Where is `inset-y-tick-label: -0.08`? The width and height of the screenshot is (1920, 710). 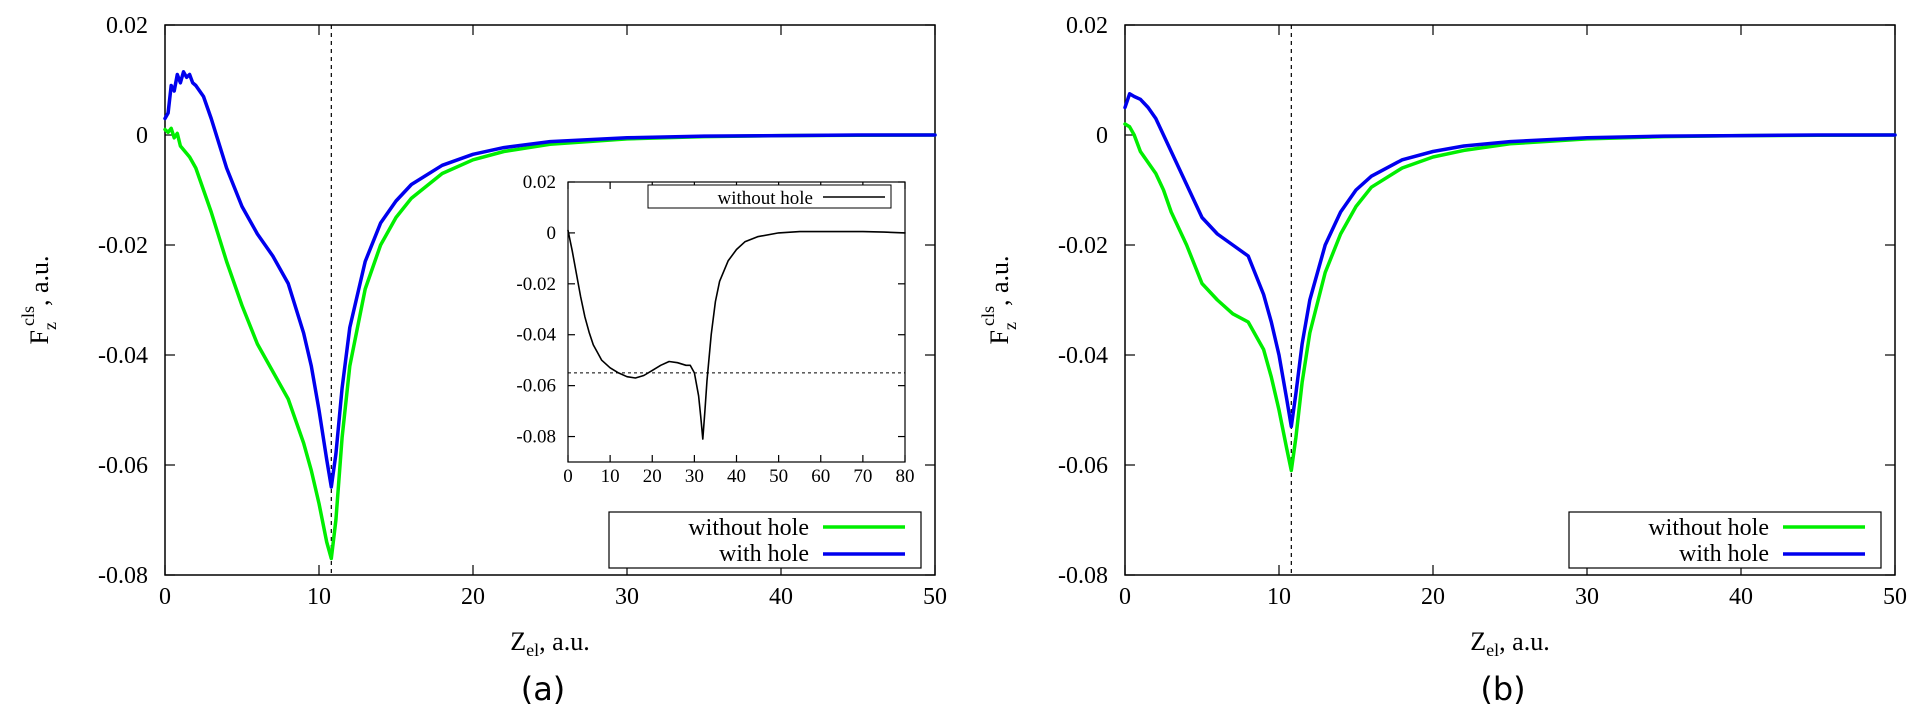
inset-y-tick-label: -0.08 is located at coordinates (536, 437).